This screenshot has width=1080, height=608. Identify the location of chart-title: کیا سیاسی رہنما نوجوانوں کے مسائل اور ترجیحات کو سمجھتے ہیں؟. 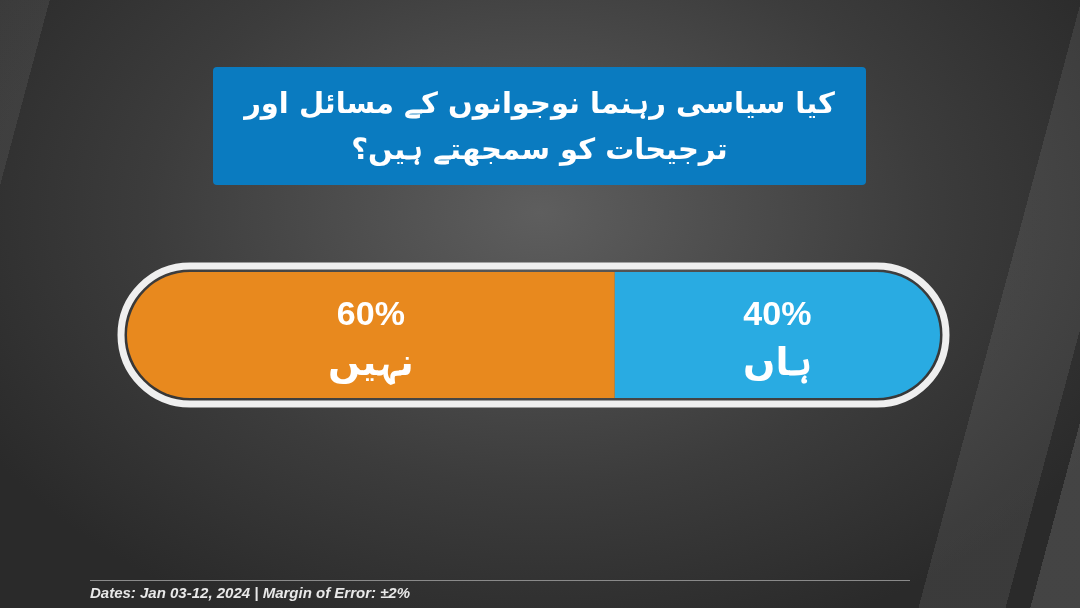
(539, 126).